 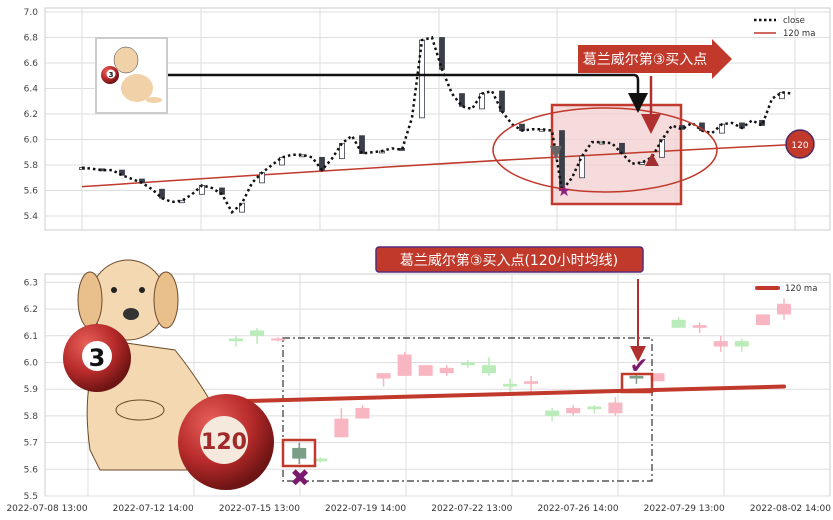 I want to click on highlight-ellipse, so click(x=605, y=150).